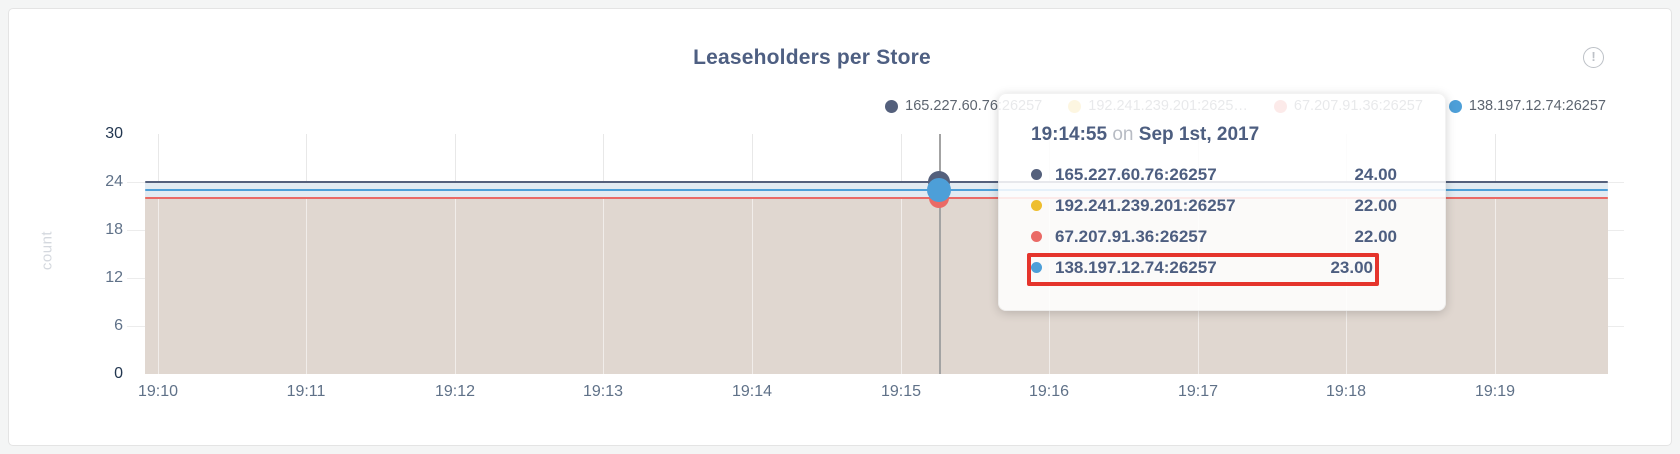 The width and height of the screenshot is (1680, 454). What do you see at coordinates (1351, 267) in the screenshot?
I see `tooltip-row-value: 23.00` at bounding box center [1351, 267].